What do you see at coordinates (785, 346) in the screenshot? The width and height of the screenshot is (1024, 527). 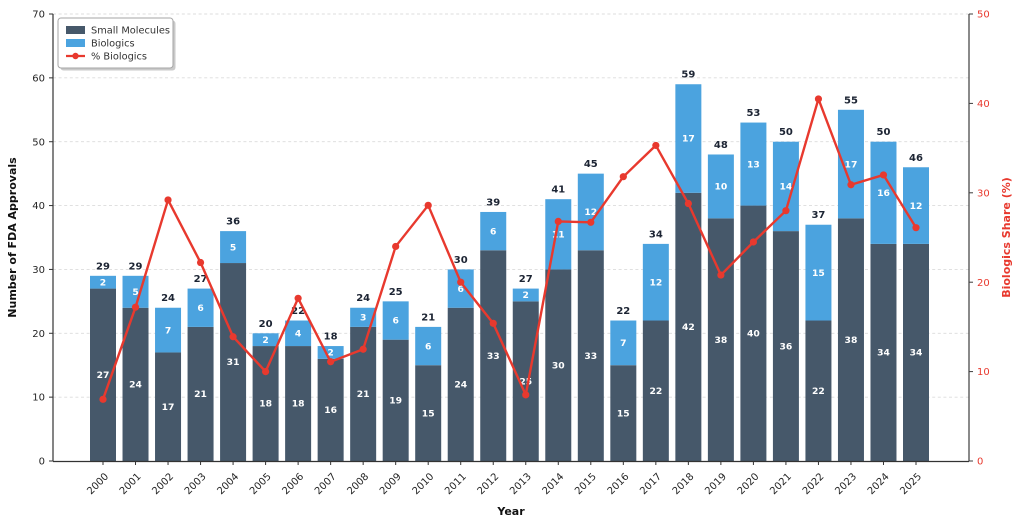 I see `bar-segment-small-molecules-2021` at bounding box center [785, 346].